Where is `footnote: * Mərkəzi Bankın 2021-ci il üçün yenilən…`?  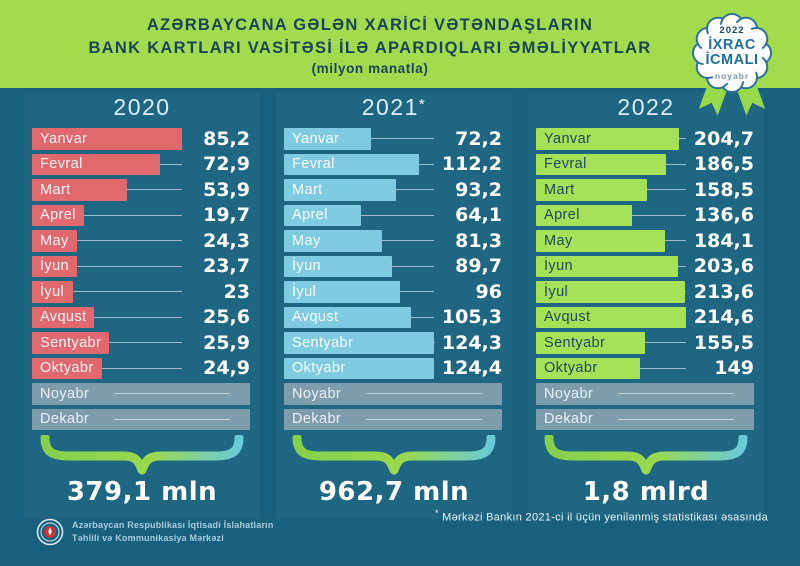
footnote: * Mərkəzi Bankın 2021-ci il üçün yenilən… is located at coordinates (601, 516).